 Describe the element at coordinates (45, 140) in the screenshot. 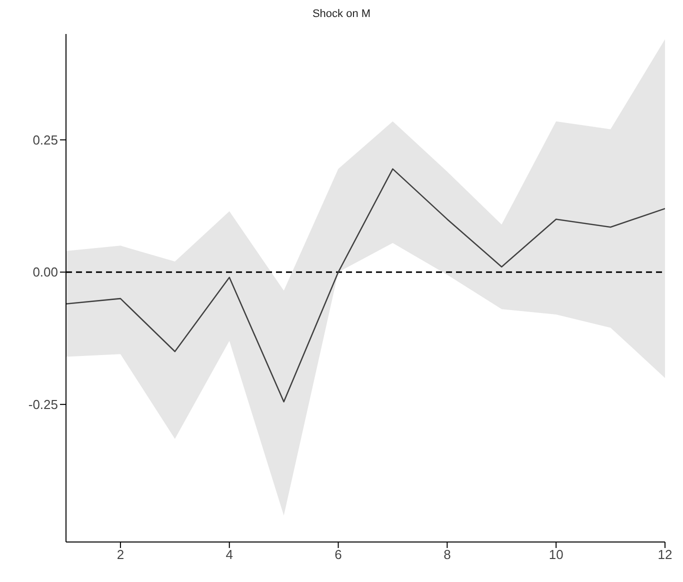

I see `y-tick-label: 0.25` at that location.